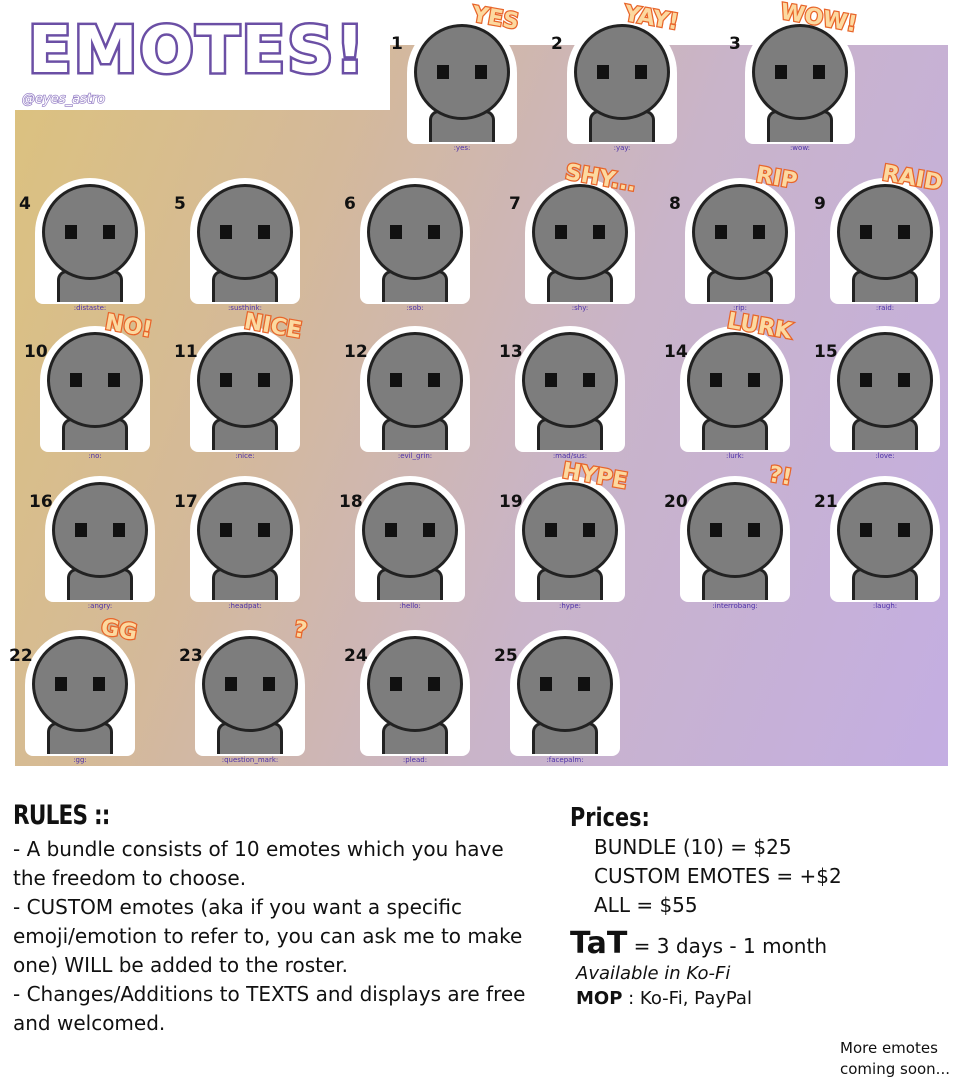 The image size is (968, 1091). What do you see at coordinates (557, 44) in the screenshot?
I see `emote-number: 2` at bounding box center [557, 44].